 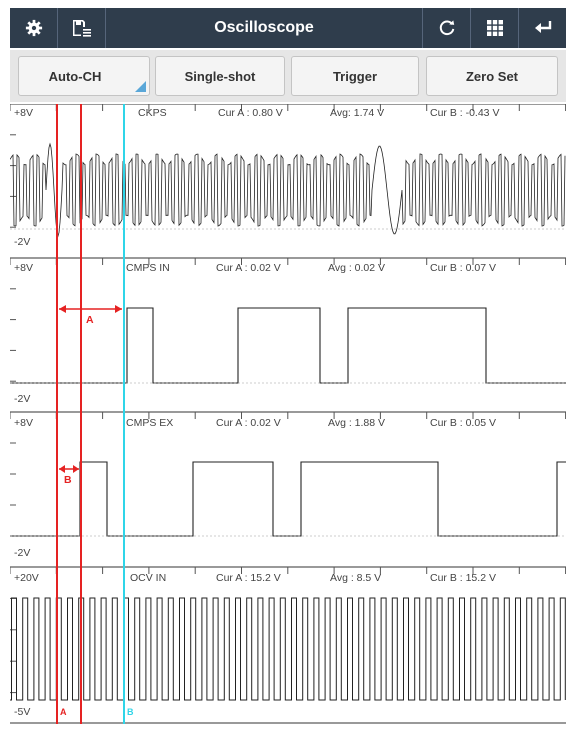 What do you see at coordinates (357, 113) in the screenshot?
I see `ch1-avg: Avg: 1.74 V` at bounding box center [357, 113].